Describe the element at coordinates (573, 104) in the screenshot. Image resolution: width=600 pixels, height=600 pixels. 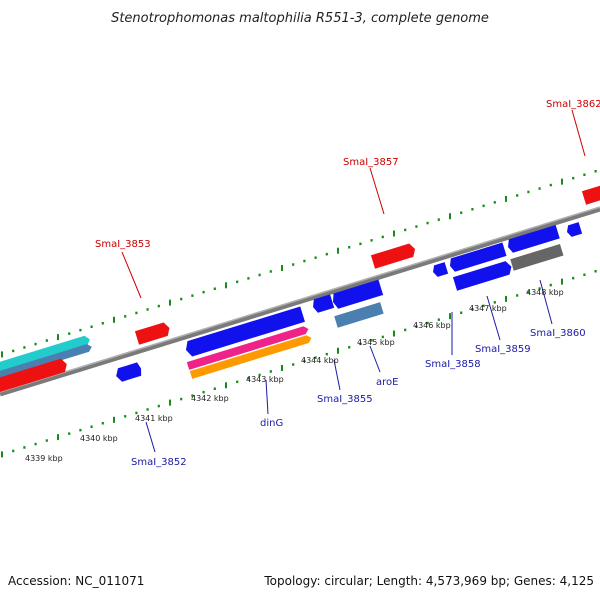
I see `gene-label-smai-3862: SmaI_3862` at that location.